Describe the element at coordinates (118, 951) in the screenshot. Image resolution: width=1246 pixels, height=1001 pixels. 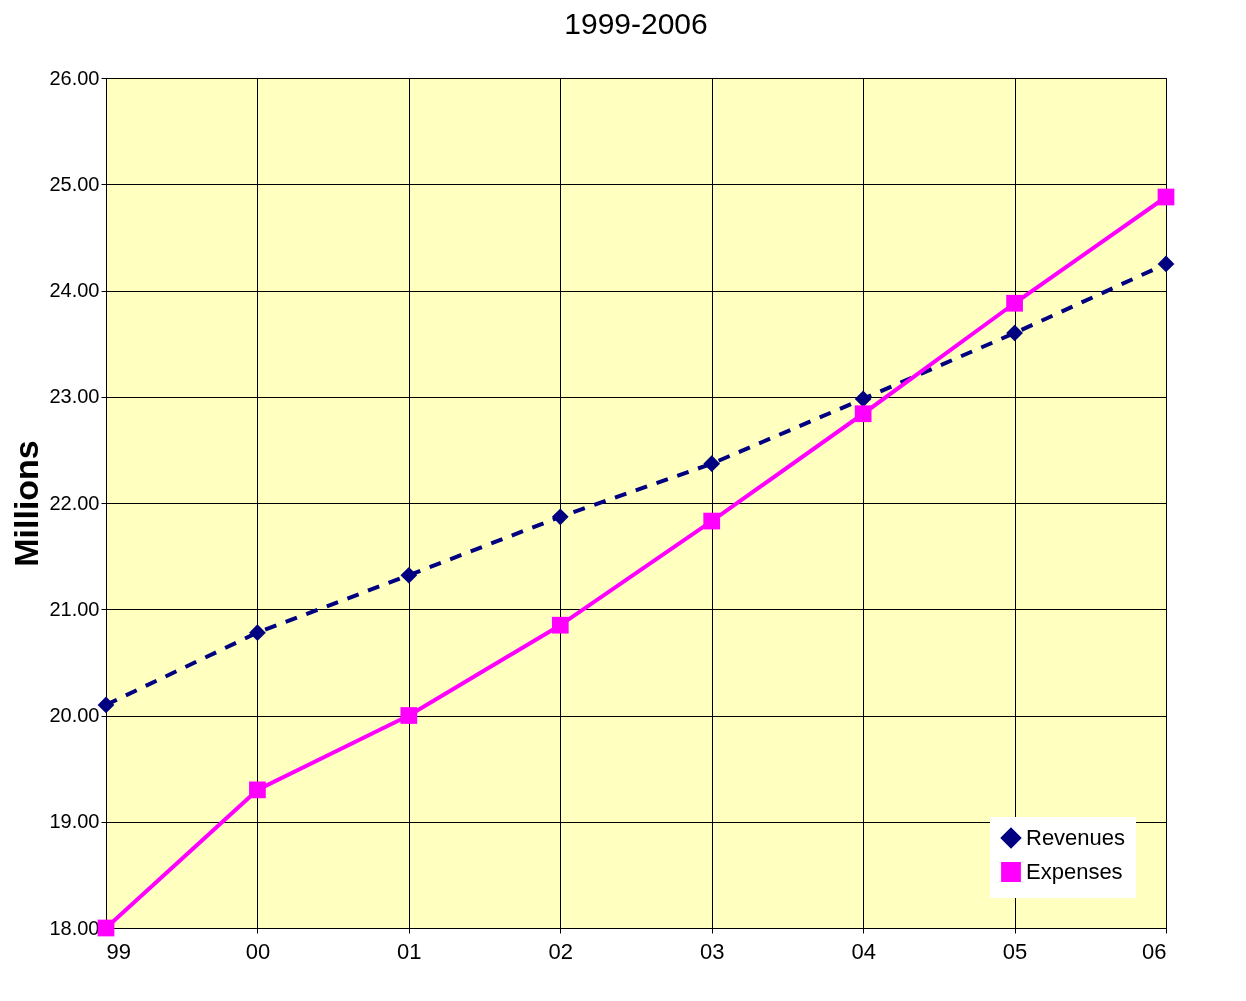
I see `x-tick-label: 99` at that location.